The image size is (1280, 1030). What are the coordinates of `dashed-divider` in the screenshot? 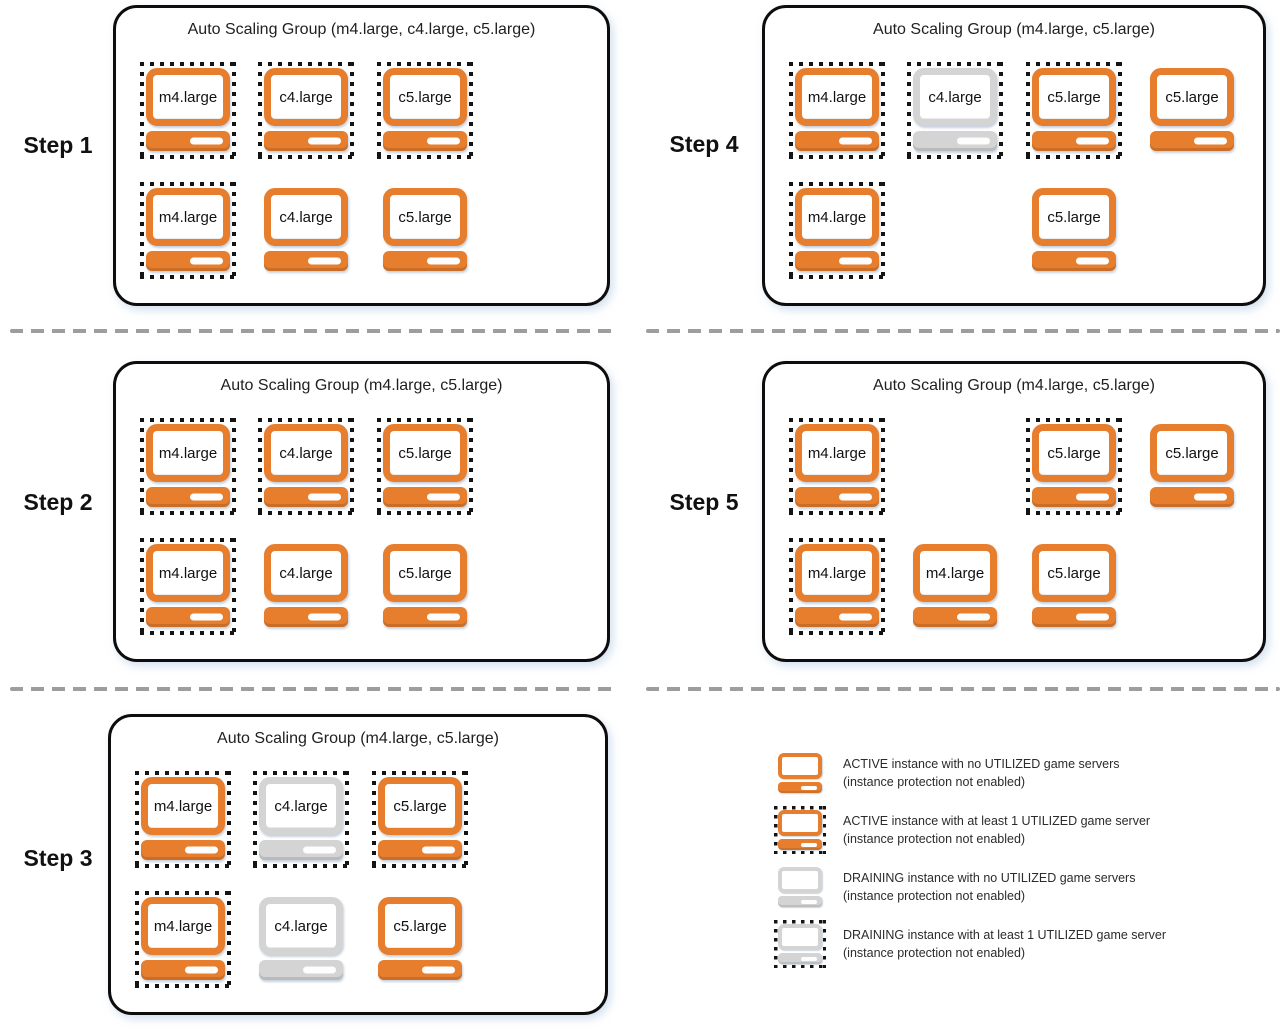 It's located at (963, 331).